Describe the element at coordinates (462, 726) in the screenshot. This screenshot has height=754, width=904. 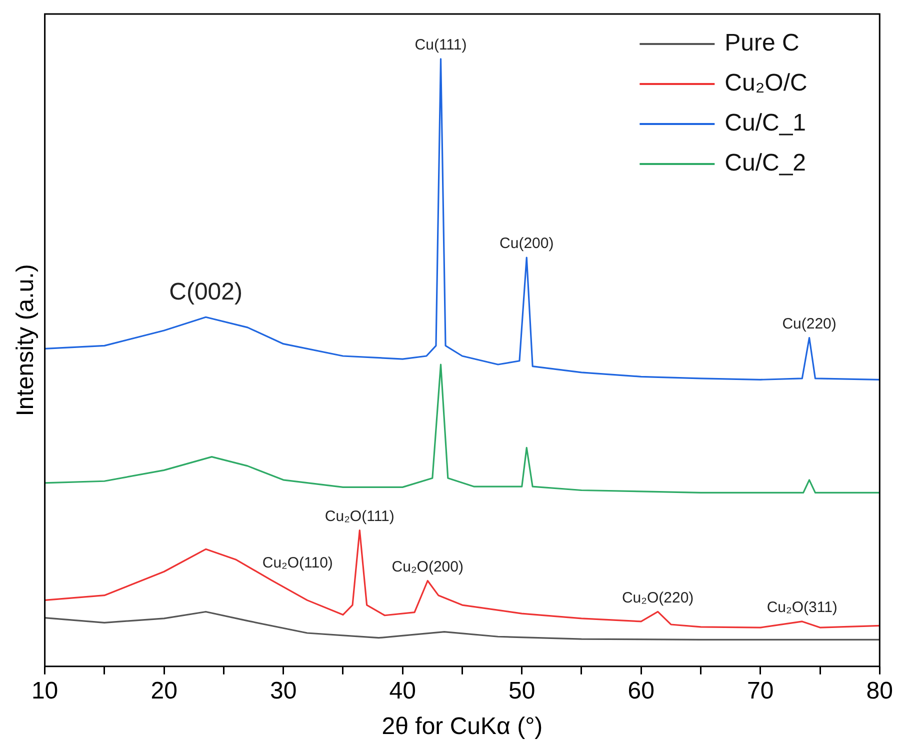
I see `x-axis-title: 2θ for CuKα (°)` at that location.